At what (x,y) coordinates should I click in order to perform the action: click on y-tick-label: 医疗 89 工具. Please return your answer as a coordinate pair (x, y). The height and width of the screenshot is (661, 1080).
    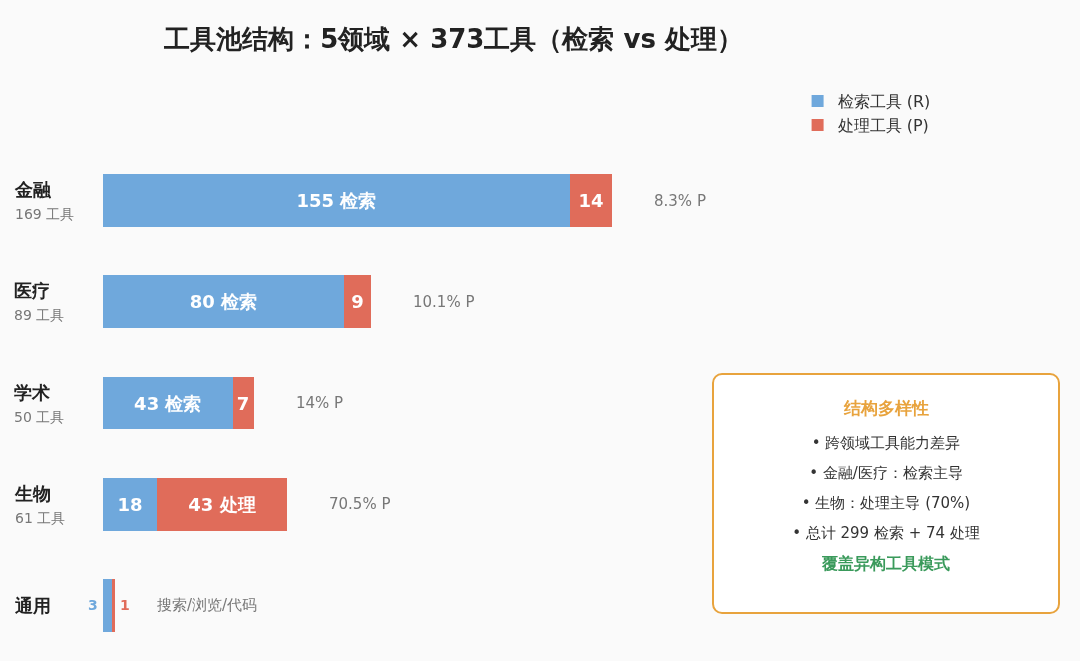
    Looking at the image, I should click on (39, 302).